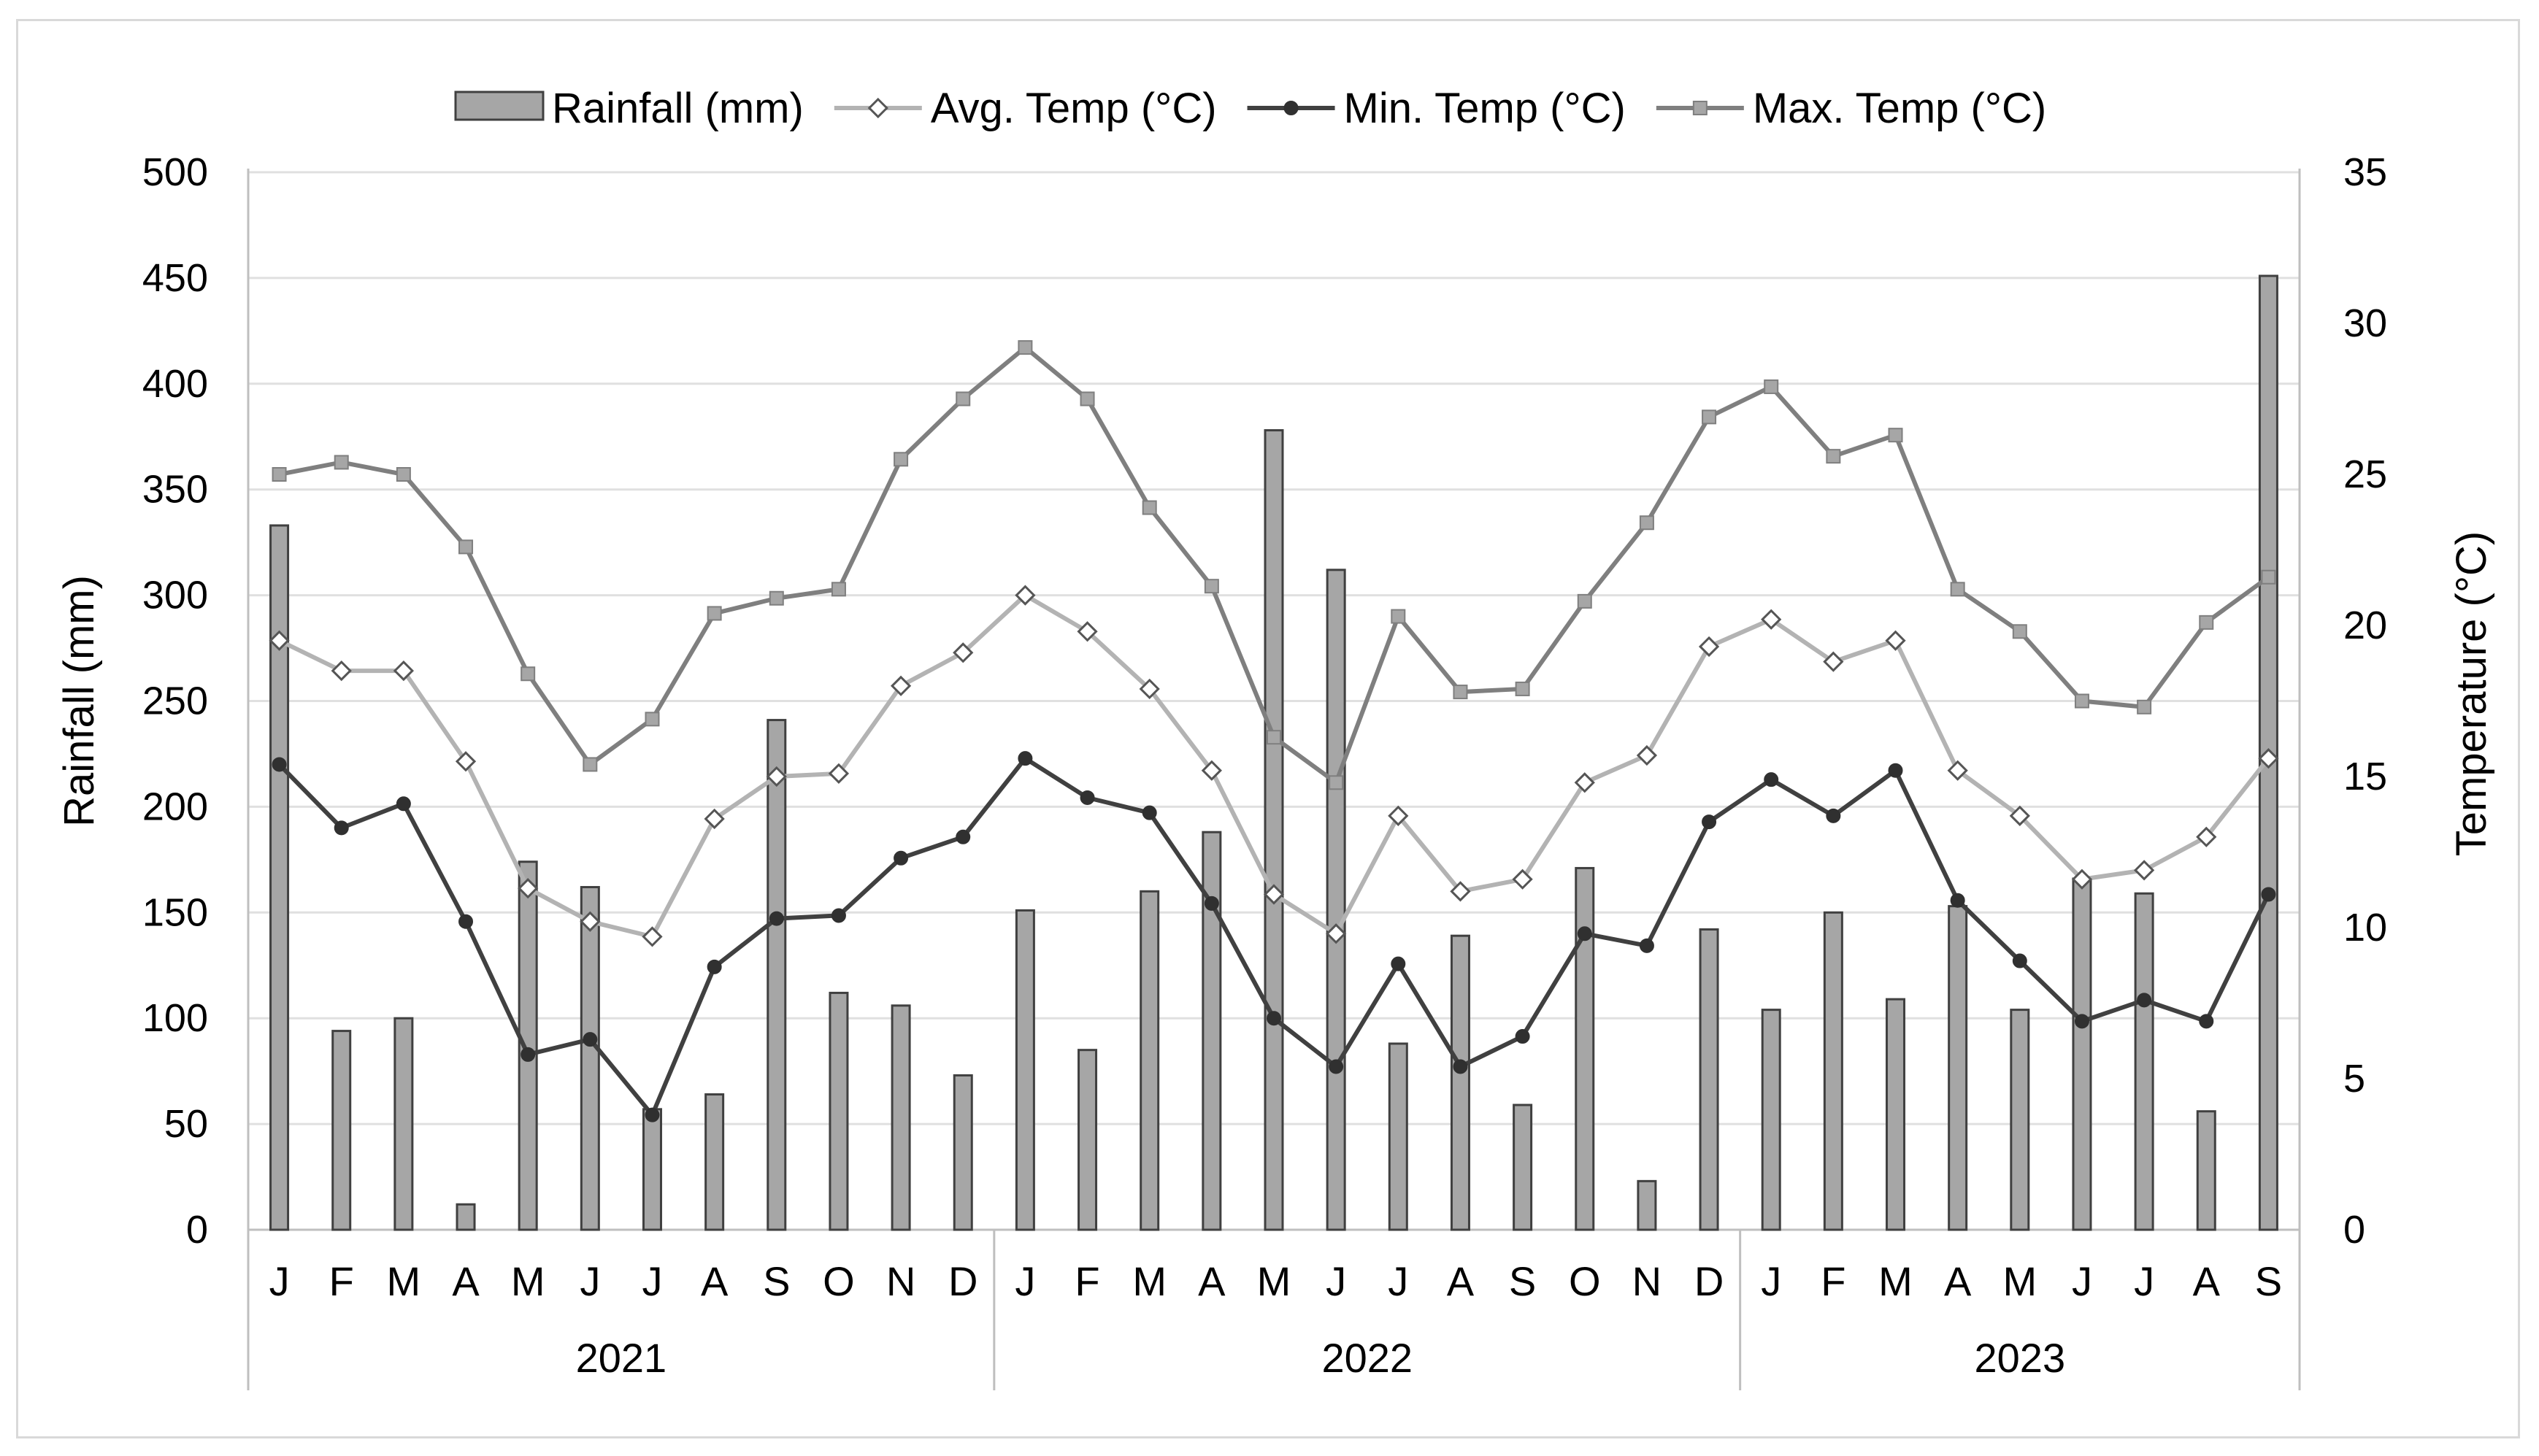 Image resolution: width=2539 pixels, height=1456 pixels. Describe the element at coordinates (499, 105) in the screenshot. I see `legend-swatch-rainfall` at that location.